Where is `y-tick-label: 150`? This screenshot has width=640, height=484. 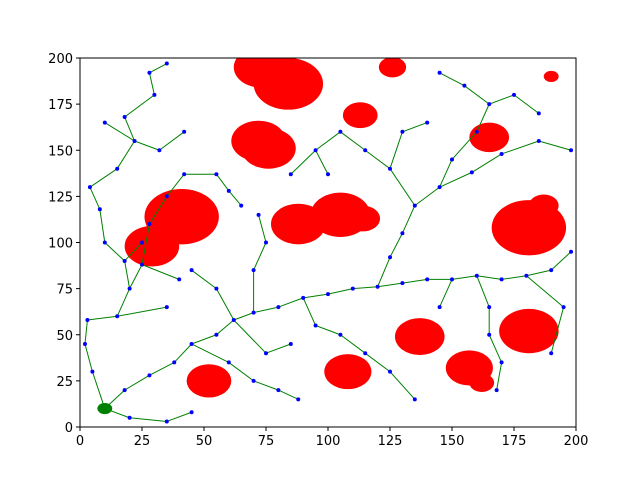 y-tick-label: 150 is located at coordinates (60, 151).